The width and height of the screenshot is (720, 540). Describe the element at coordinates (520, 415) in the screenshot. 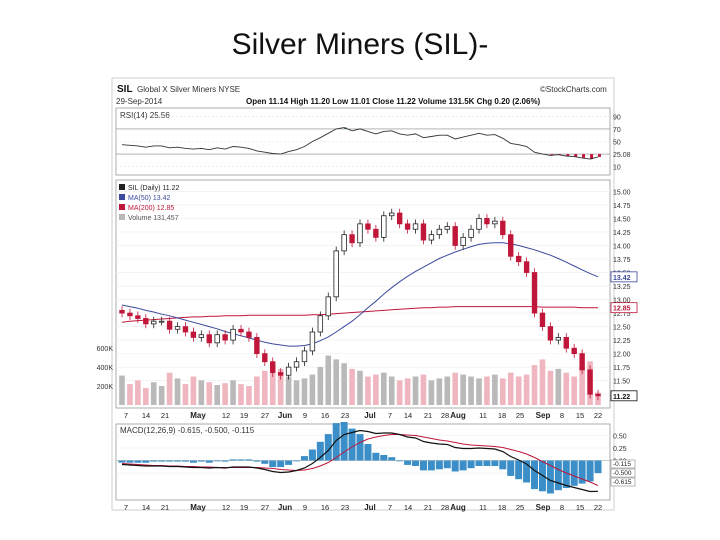

I see `x-axis-label: 25` at that location.